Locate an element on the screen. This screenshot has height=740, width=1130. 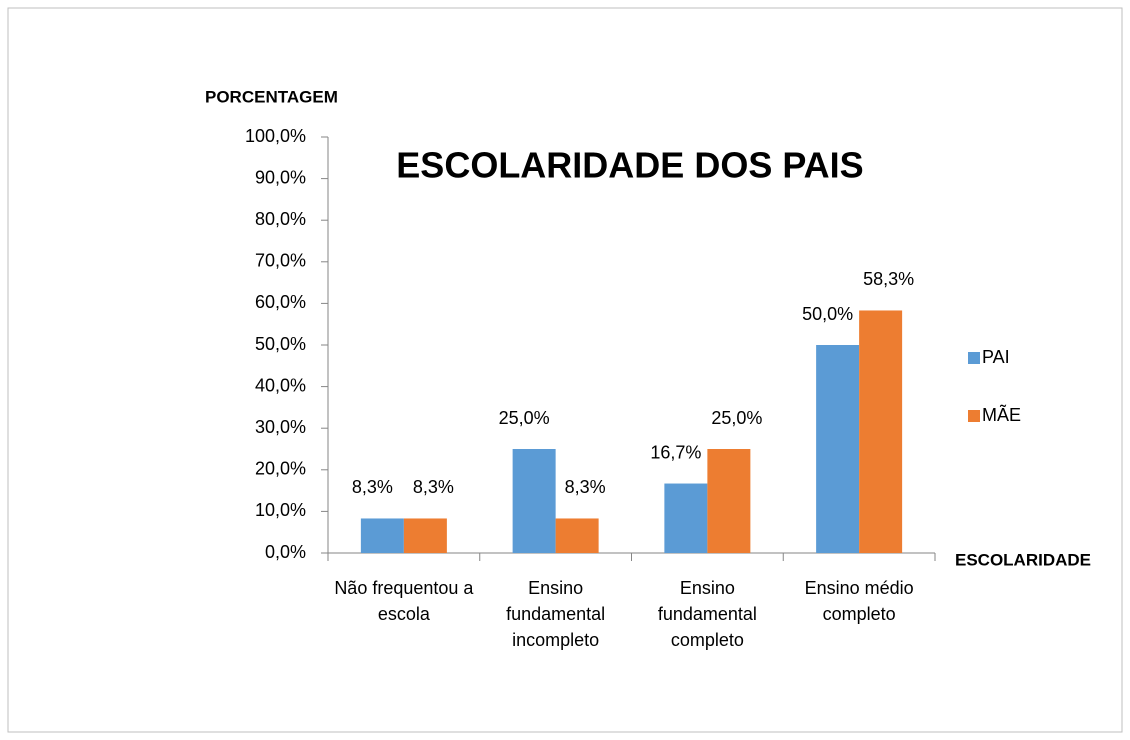
y-tick-label: 70,0% is located at coordinates (280, 261).